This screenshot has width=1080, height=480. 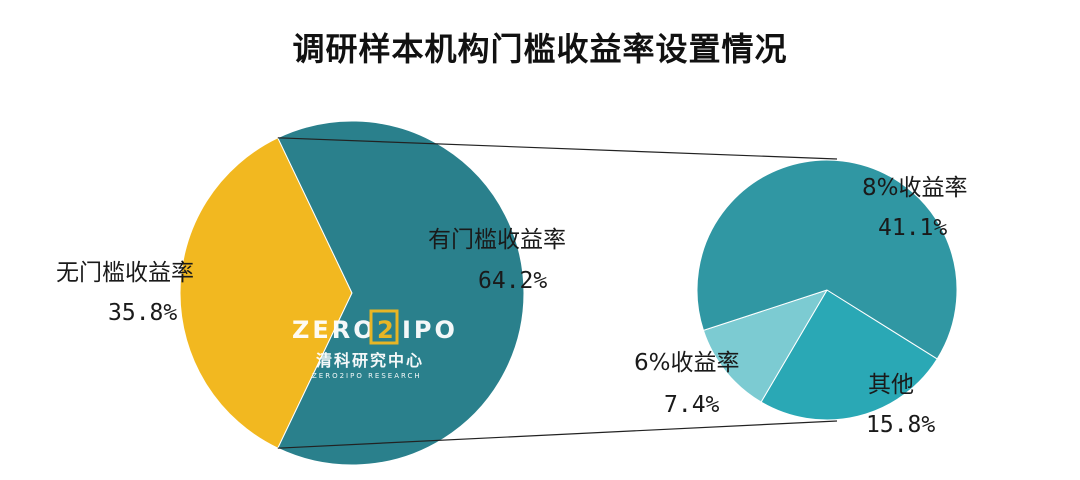 I want to click on connector-top, so click(x=557, y=148).